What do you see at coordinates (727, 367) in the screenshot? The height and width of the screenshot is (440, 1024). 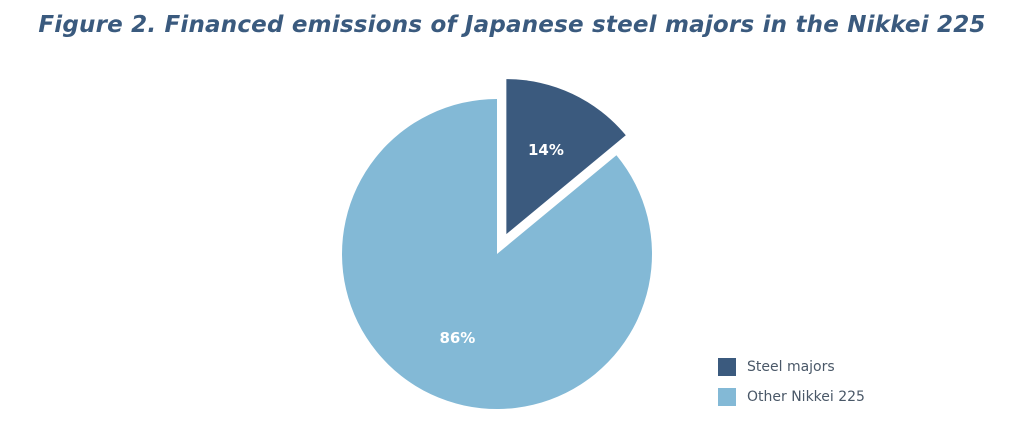 I see `legend-swatch-steel-majors` at bounding box center [727, 367].